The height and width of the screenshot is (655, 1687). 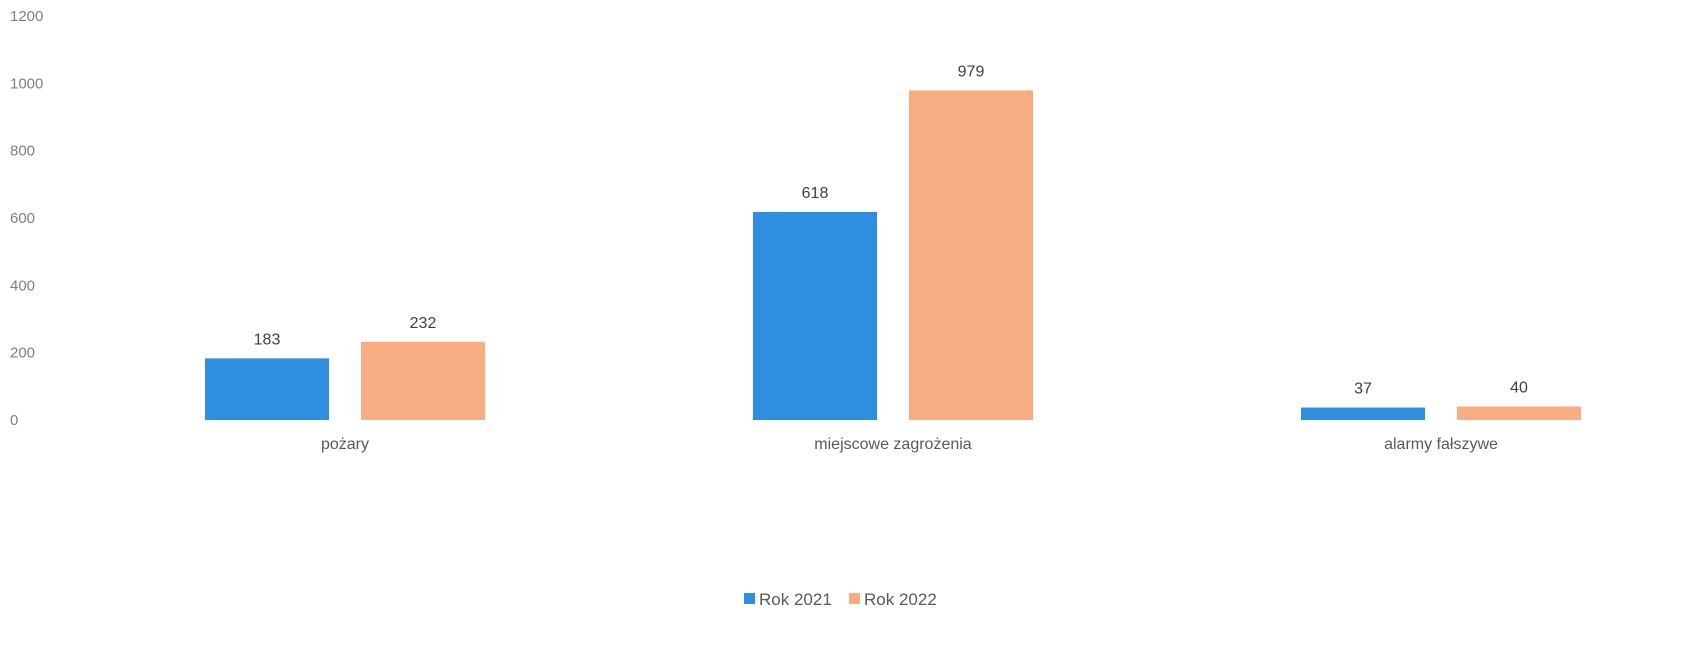 What do you see at coordinates (893, 444) in the screenshot?
I see `category-label: miejscowe zagrożenia` at bounding box center [893, 444].